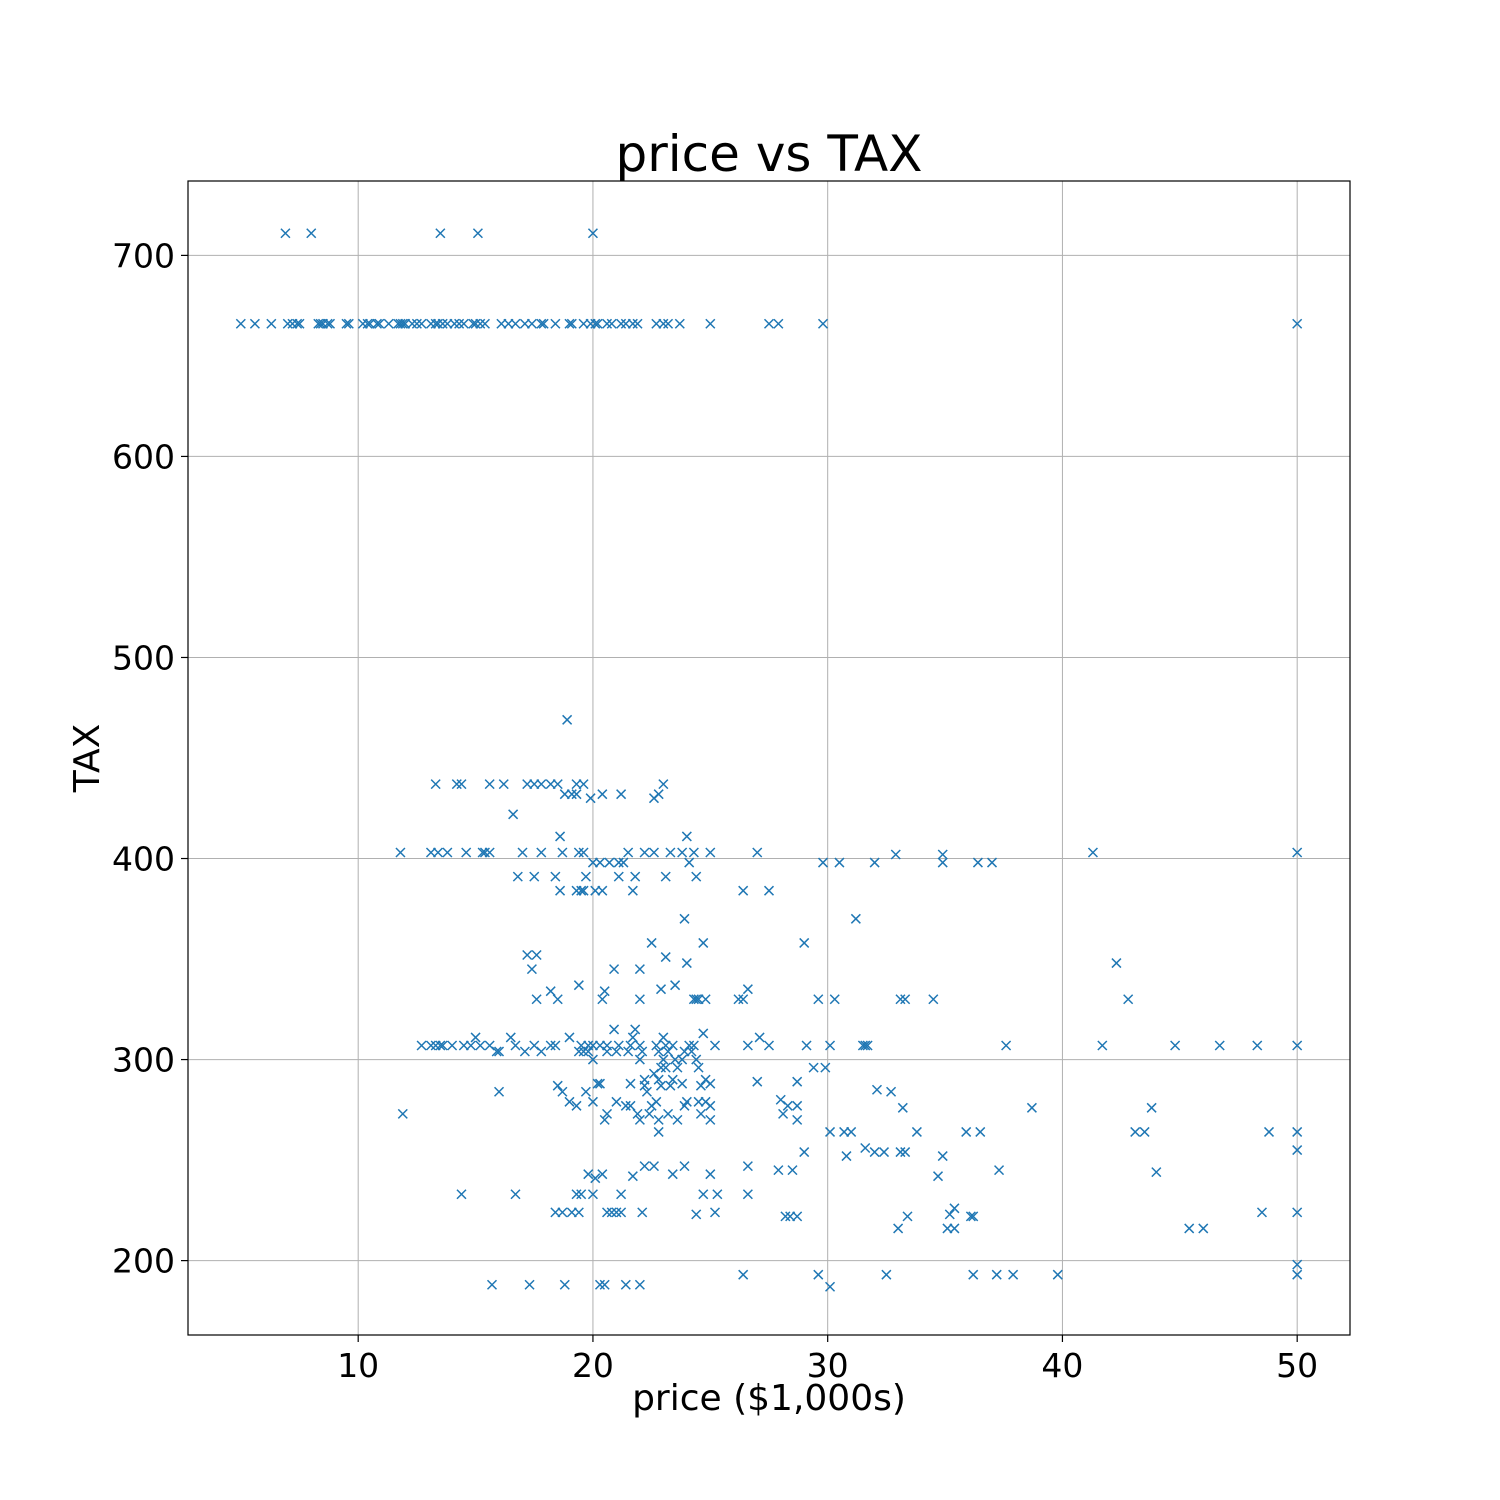 This screenshot has height=1500, width=1500. Describe the element at coordinates (87, 758) in the screenshot. I see `y-axis-label: TAX` at that location.